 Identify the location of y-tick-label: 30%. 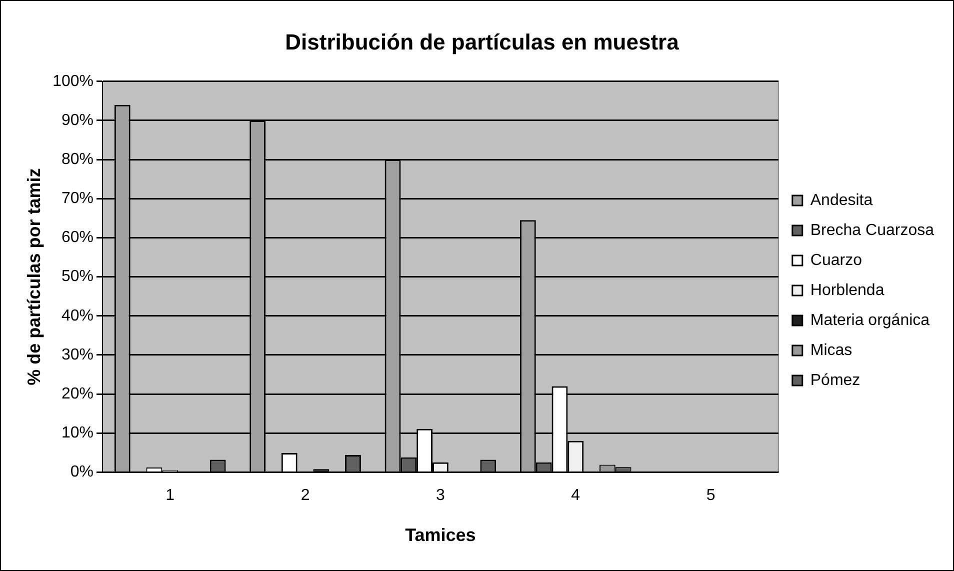
(77, 355).